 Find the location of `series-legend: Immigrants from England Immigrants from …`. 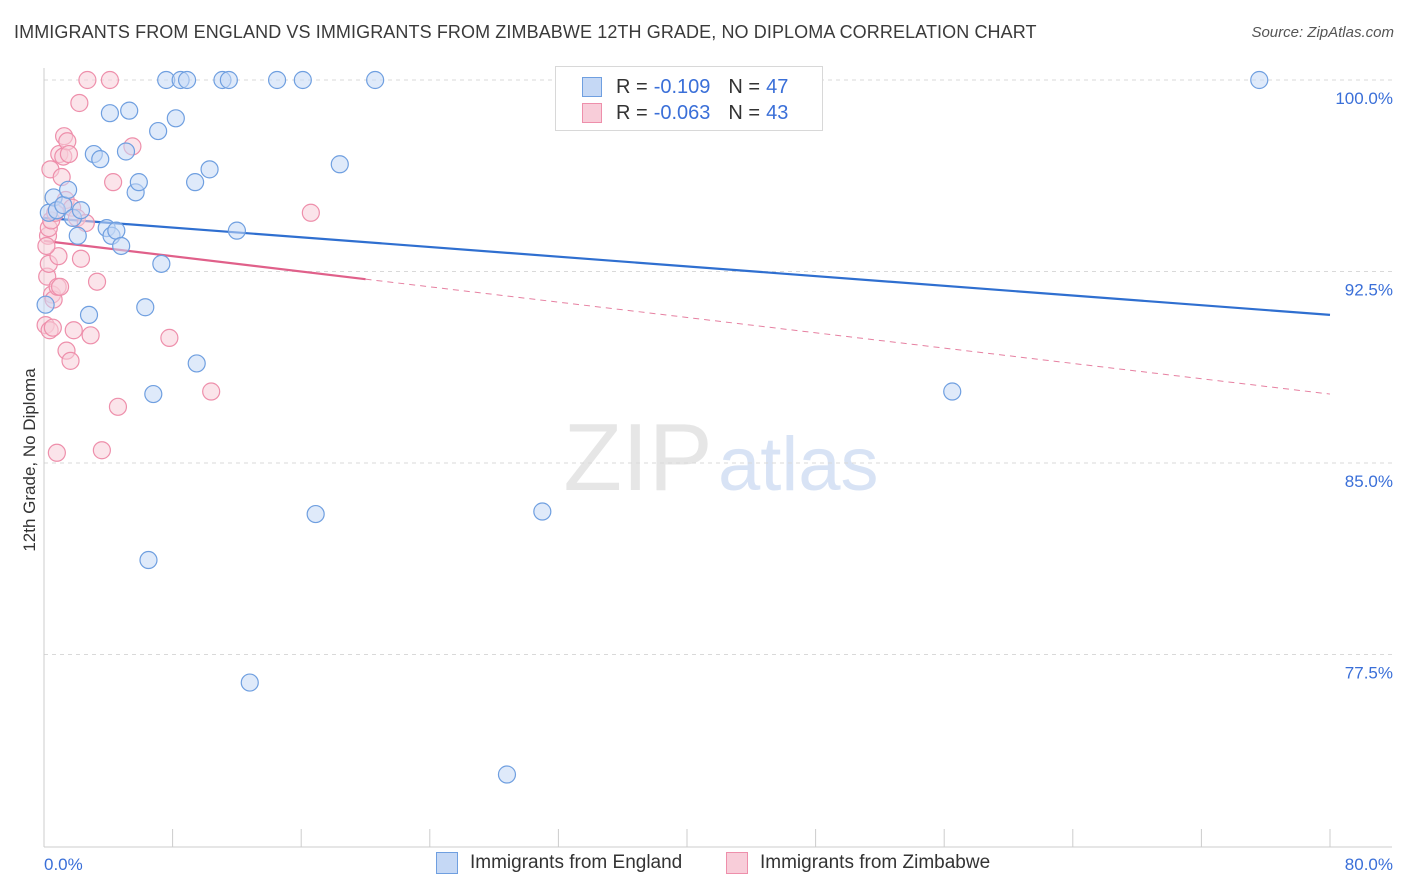

series-legend: Immigrants from England Immigrants from … is located at coordinates (703, 865).